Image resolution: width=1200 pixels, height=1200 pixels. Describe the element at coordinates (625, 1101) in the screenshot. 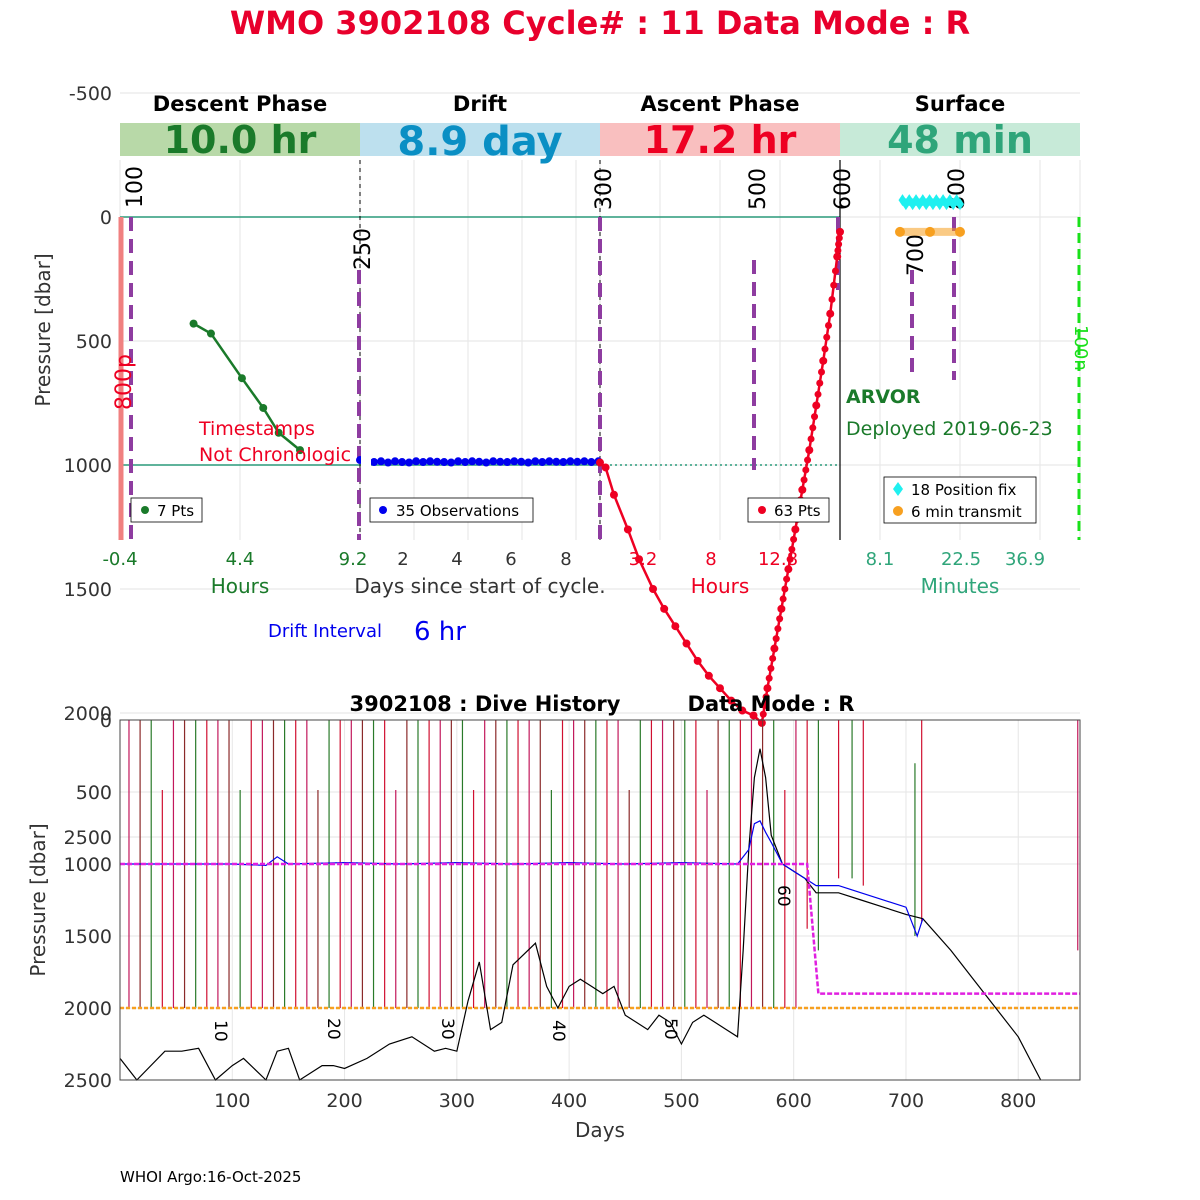

I see `bottom-x-ticks: 100 200 300 400 500 600 700 800` at that location.